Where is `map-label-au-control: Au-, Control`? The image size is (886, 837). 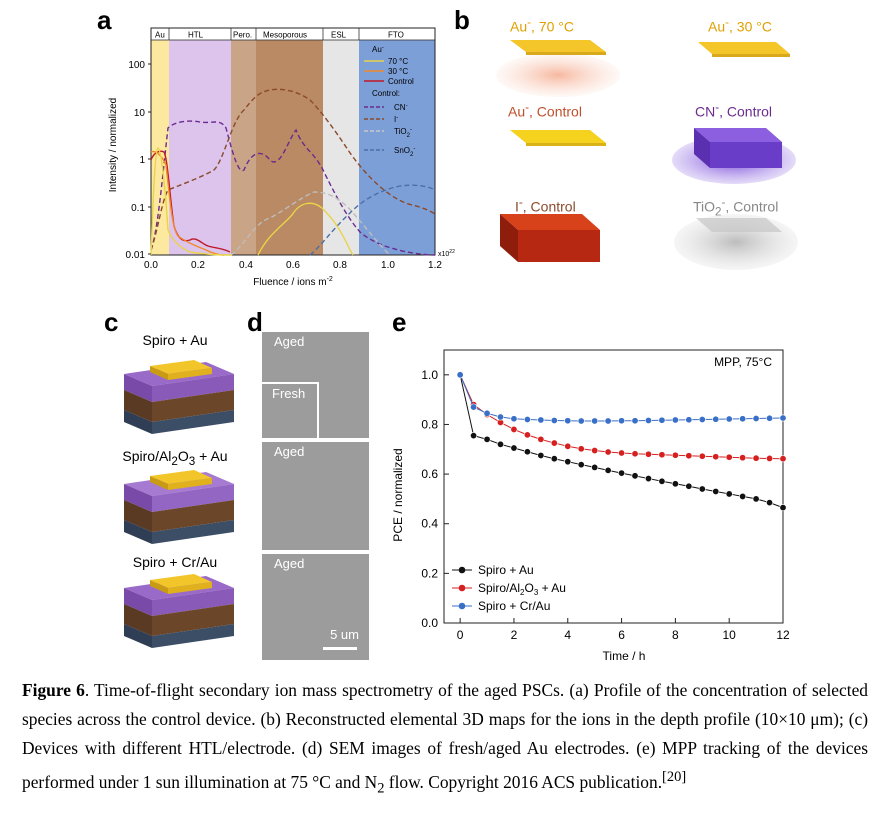
map-label-au-control: Au-, Control is located at coordinates (545, 110).